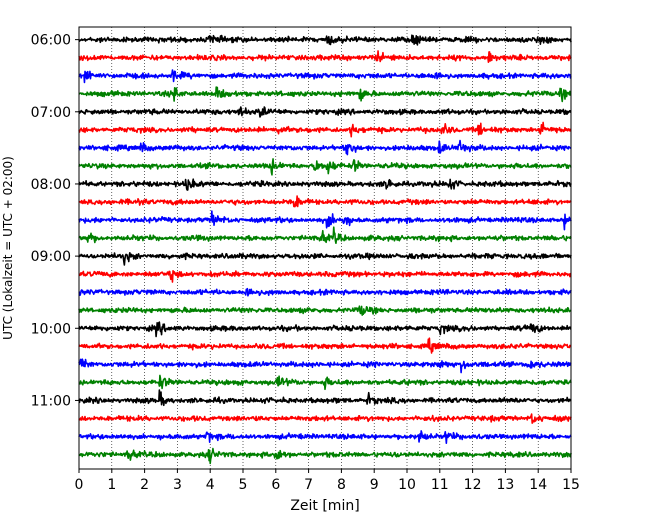  I want to click on y-tick-label-0900: 09:00, so click(51, 257).